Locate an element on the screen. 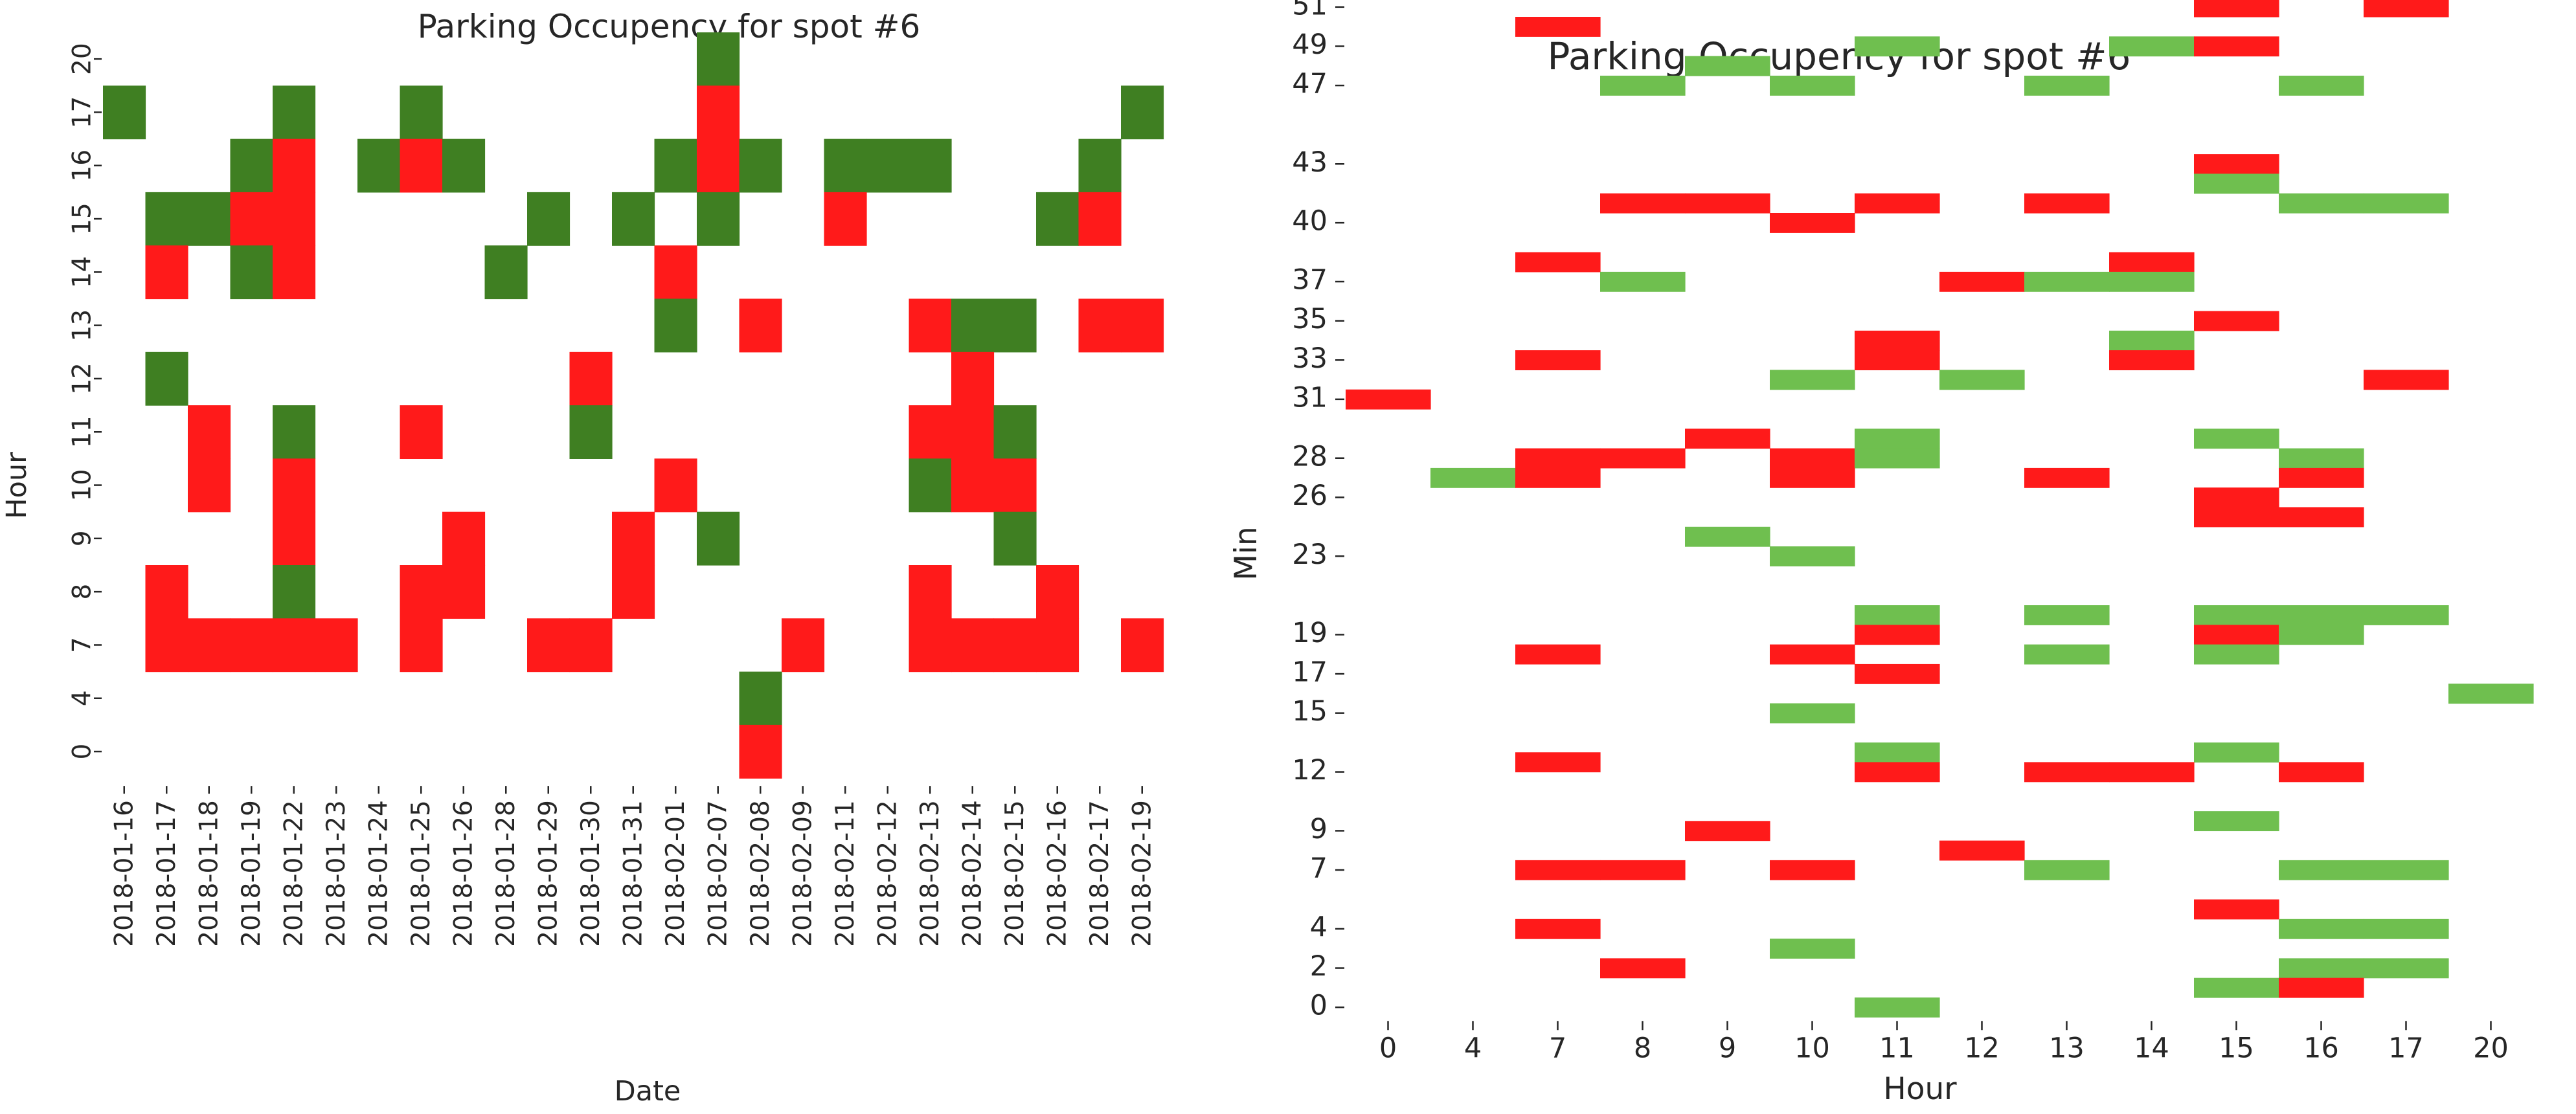 The height and width of the screenshot is (1114, 2576). x-tick-label: 2018-01-28 is located at coordinates (506, 874).